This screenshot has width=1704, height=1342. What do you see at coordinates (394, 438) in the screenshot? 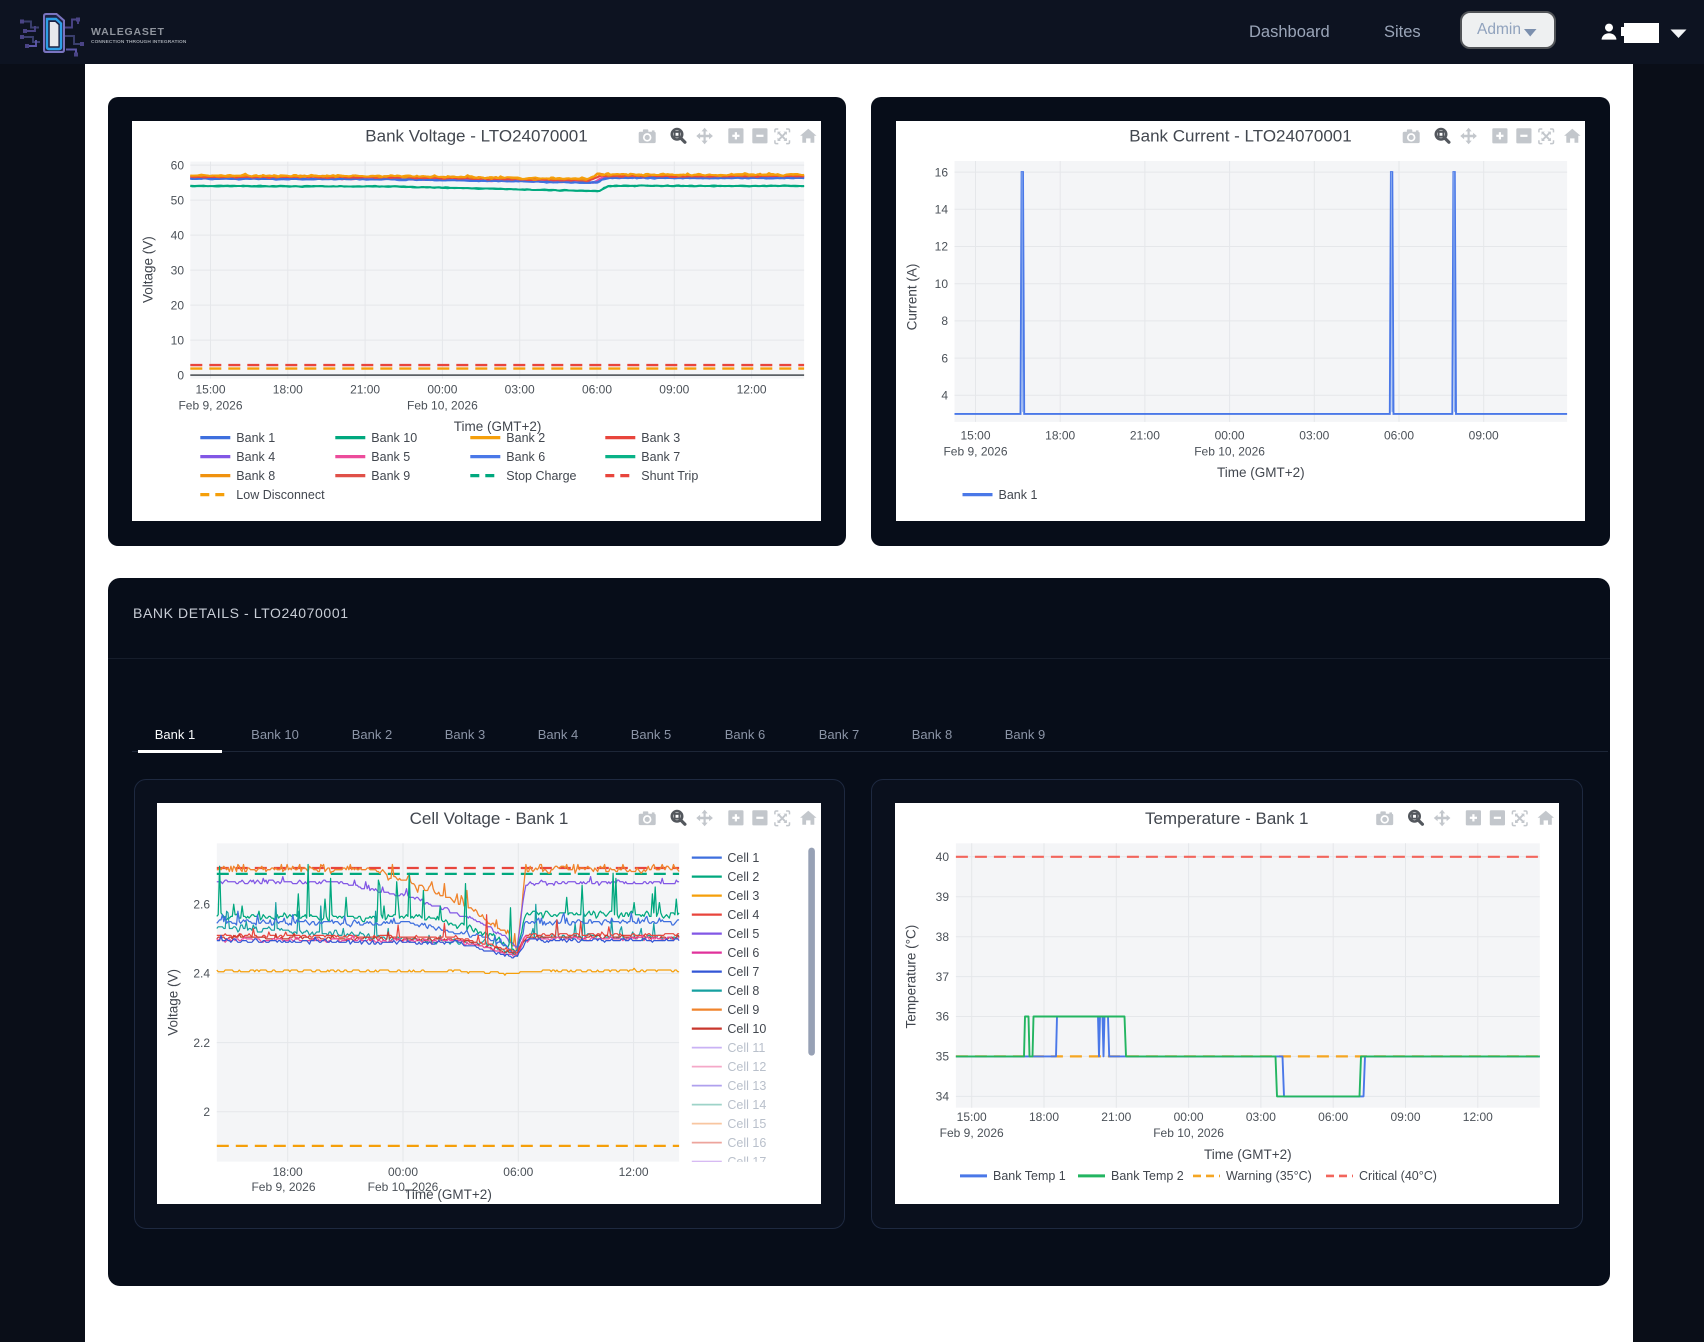
I see `svg-text: Bank 10` at bounding box center [394, 438].